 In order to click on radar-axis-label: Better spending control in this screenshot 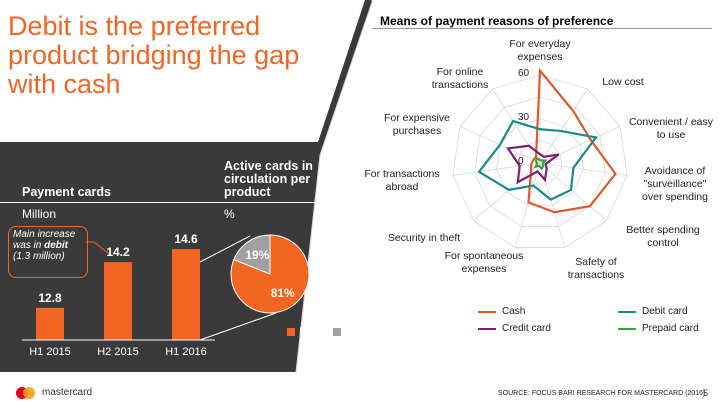, I will do `click(663, 236)`.